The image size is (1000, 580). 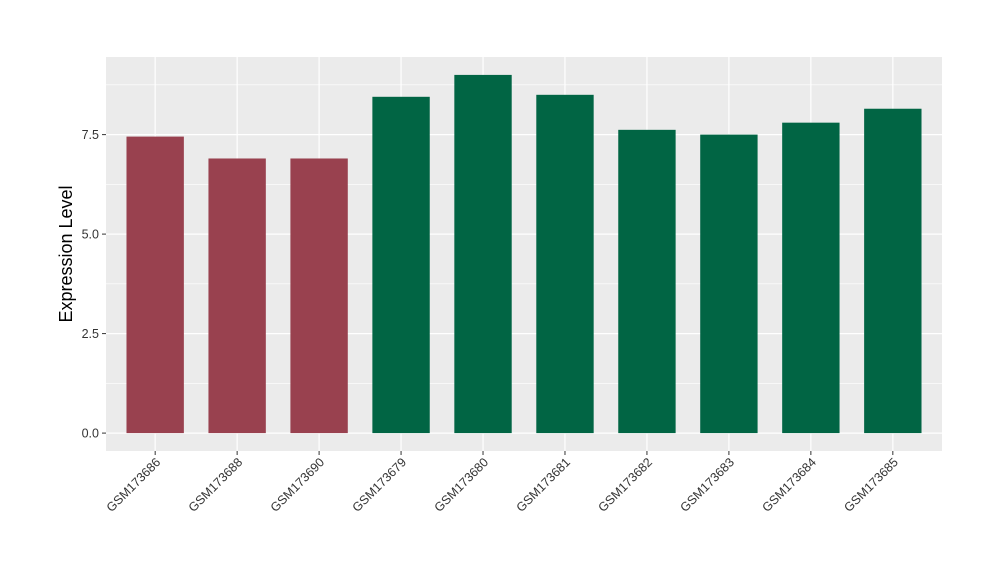 I want to click on bar-GSM173680, so click(x=483, y=254).